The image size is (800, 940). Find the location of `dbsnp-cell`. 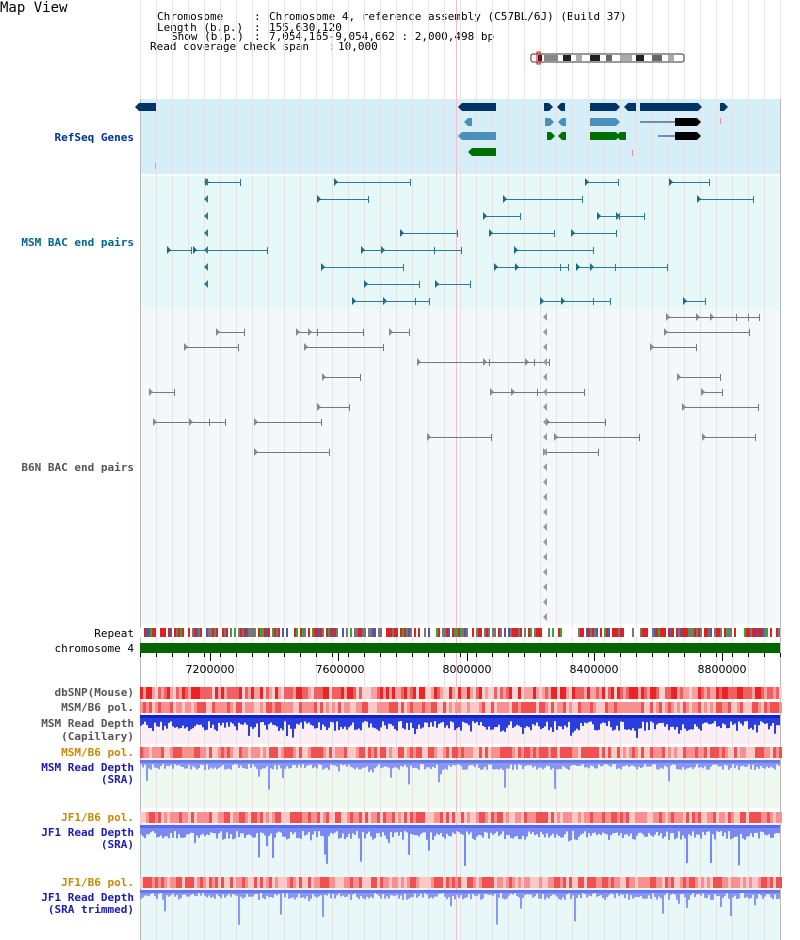

dbsnp-cell is located at coordinates (258, 693).